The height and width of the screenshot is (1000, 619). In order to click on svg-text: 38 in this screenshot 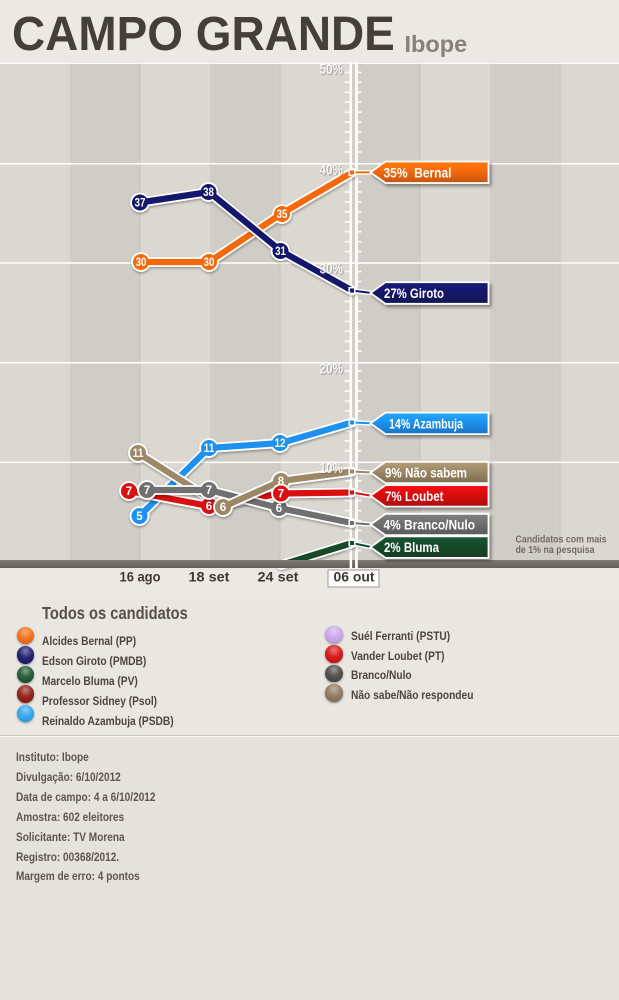, I will do `click(208, 193)`.